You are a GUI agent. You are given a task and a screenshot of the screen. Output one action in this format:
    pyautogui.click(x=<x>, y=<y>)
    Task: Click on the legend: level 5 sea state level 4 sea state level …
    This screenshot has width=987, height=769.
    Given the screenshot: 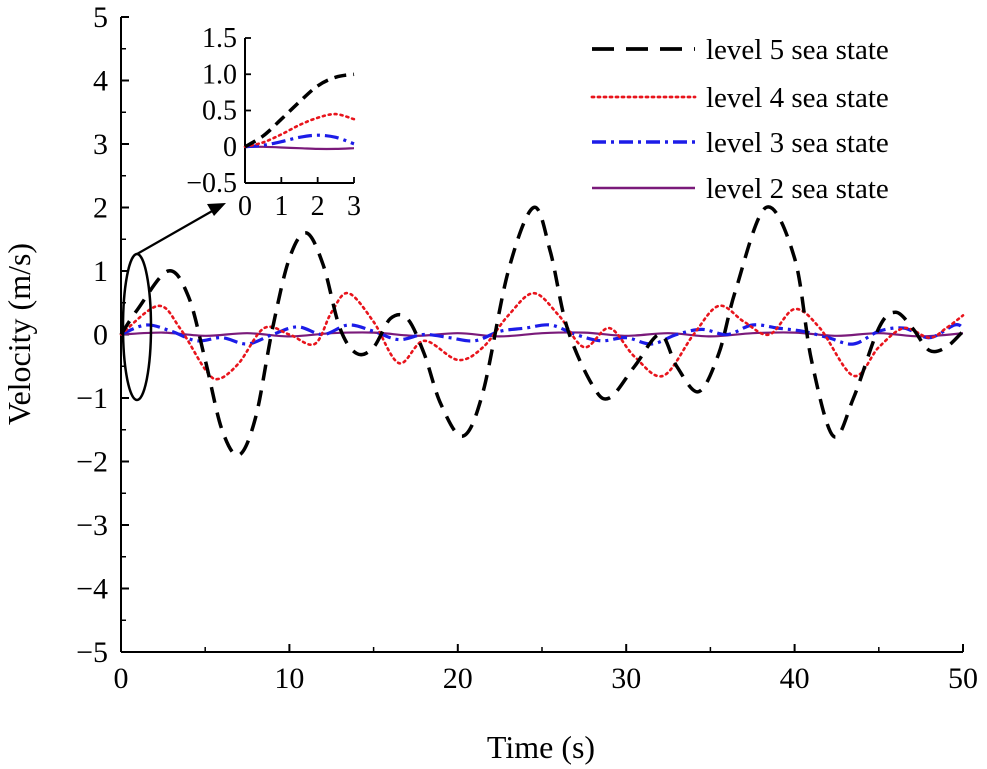 What is the action you would take?
    pyautogui.click(x=739, y=119)
    